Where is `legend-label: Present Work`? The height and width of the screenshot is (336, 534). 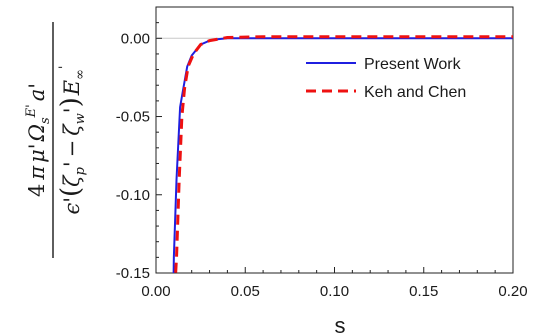
legend-label: Present Work is located at coordinates (413, 64).